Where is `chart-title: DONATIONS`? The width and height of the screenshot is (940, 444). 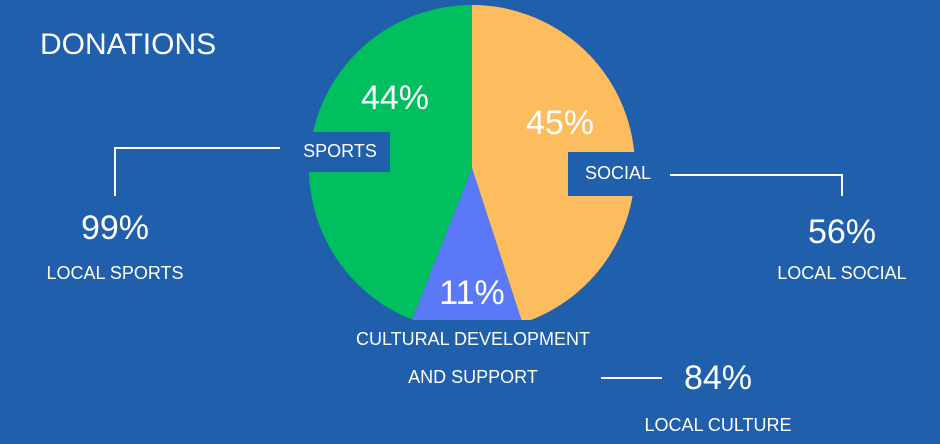
chart-title: DONATIONS is located at coordinates (128, 44).